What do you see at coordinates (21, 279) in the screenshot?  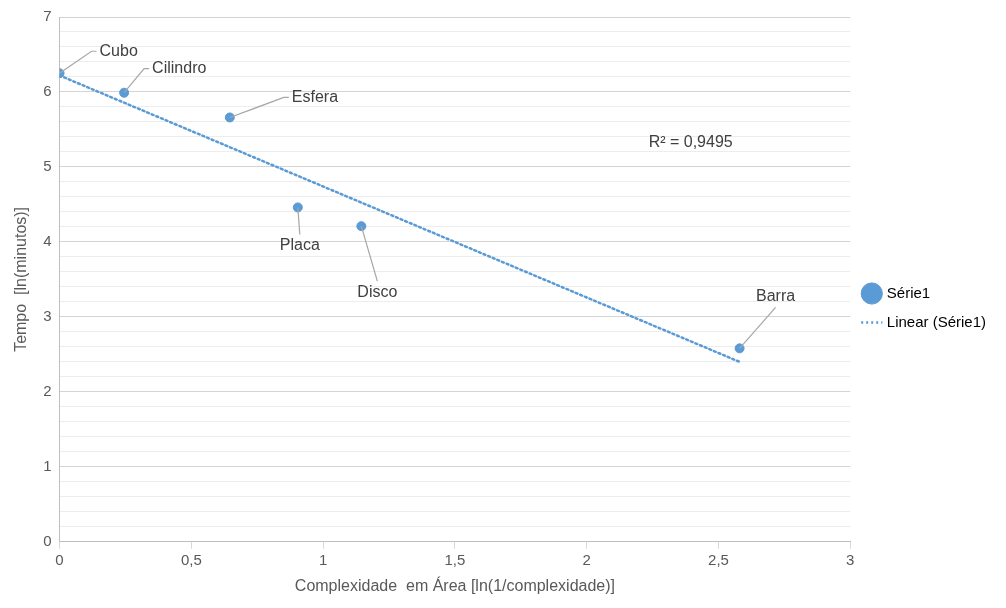 I see `y-axis-title: Tempo [ln(minutos)]` at bounding box center [21, 279].